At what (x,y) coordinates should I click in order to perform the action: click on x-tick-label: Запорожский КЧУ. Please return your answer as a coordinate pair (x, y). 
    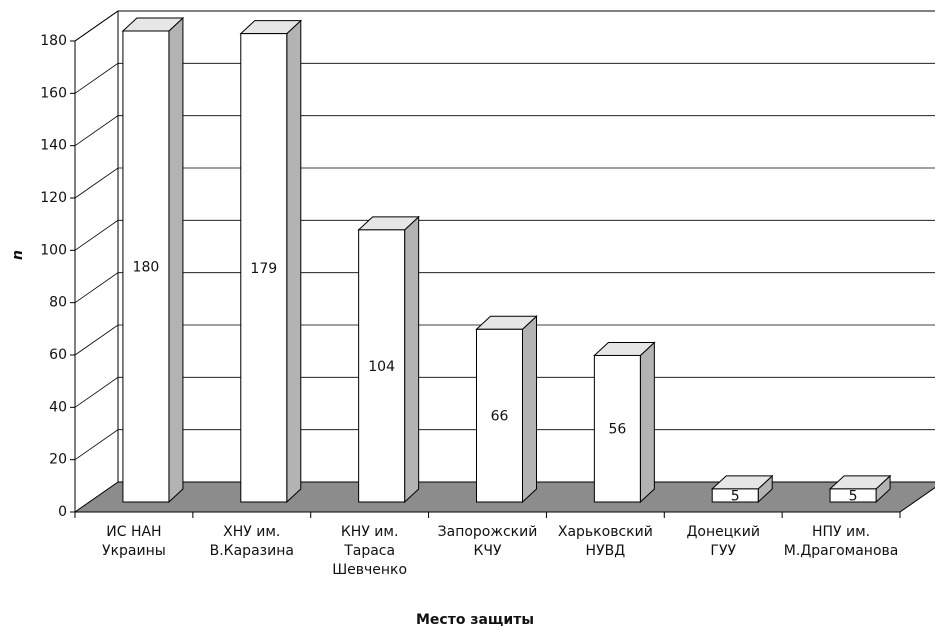
    Looking at the image, I should click on (488, 541).